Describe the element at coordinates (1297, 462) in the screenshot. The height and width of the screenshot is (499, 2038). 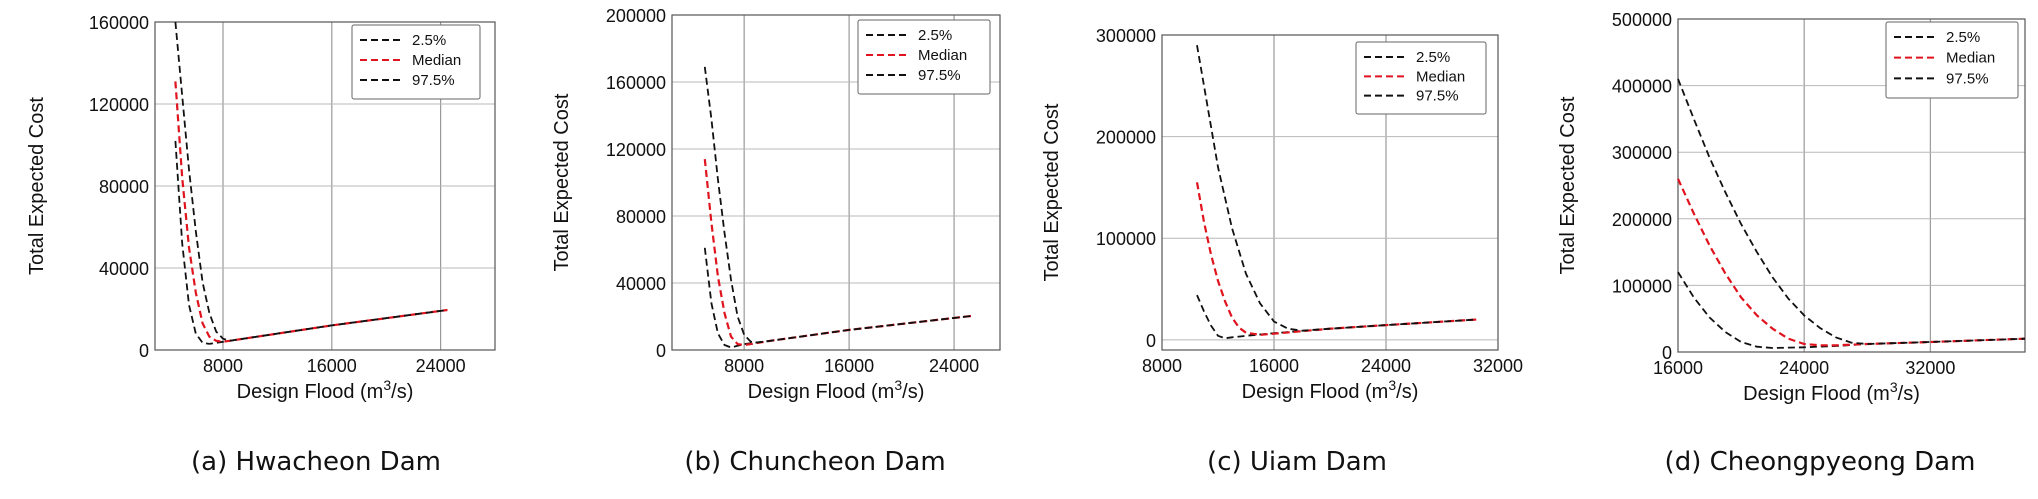
I see `panel-caption: (c) Uiam Dam` at that location.